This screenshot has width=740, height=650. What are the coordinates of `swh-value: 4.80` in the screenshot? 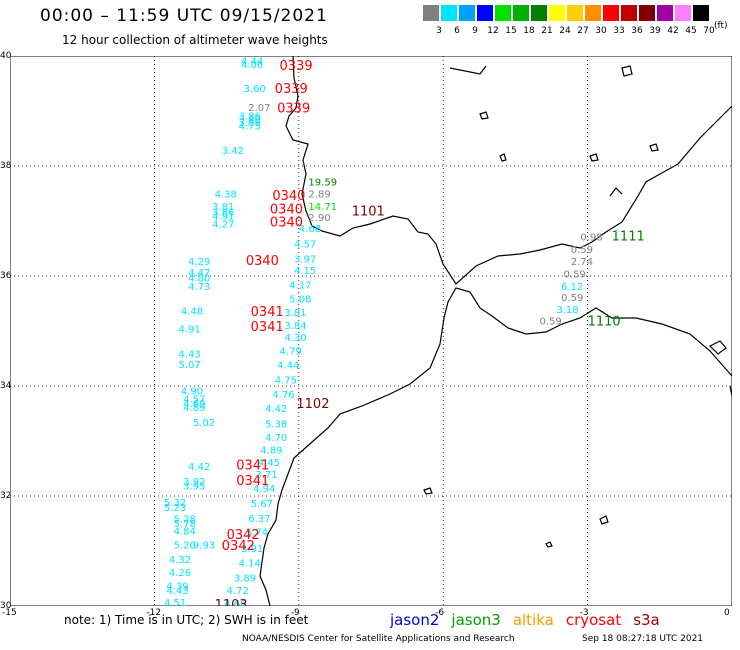 It's located at (199, 279).